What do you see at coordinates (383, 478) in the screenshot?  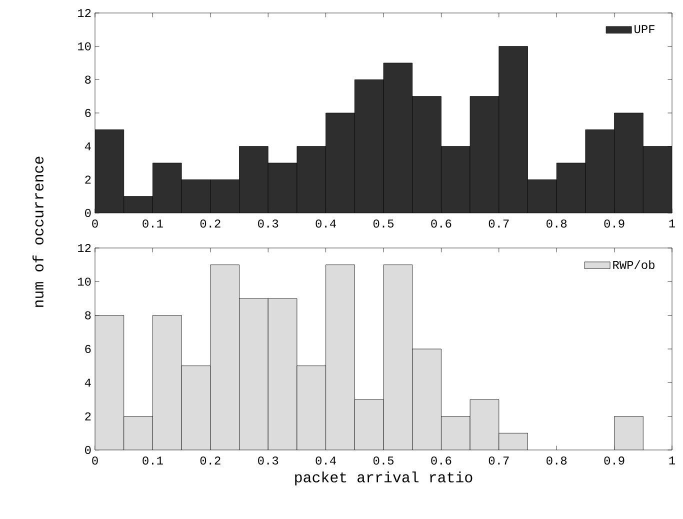 I see `x-axis-title: packet arrival ratio` at bounding box center [383, 478].